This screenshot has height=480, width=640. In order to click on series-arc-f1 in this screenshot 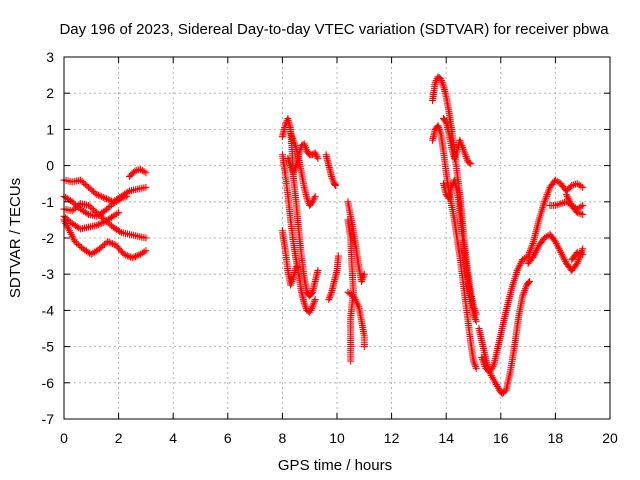, I will do `click(553, 220)`.